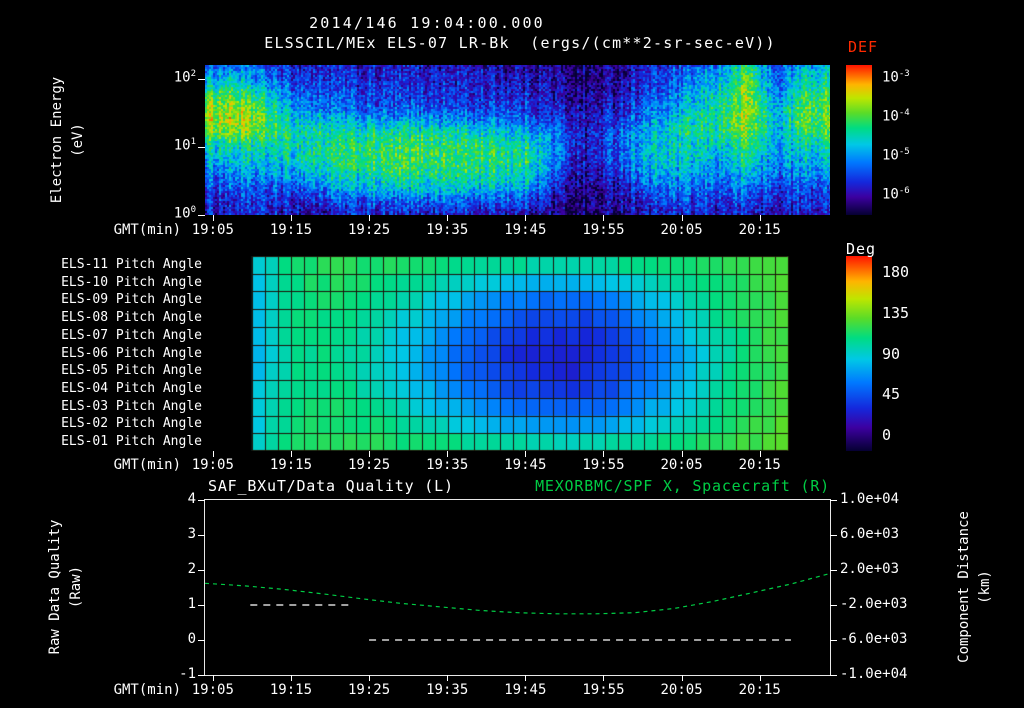 Image resolution: width=1024 pixels, height=708 pixels. What do you see at coordinates (131, 335) in the screenshot?
I see `pitch-row-label: ELS-07 Pitch Angle` at bounding box center [131, 335].